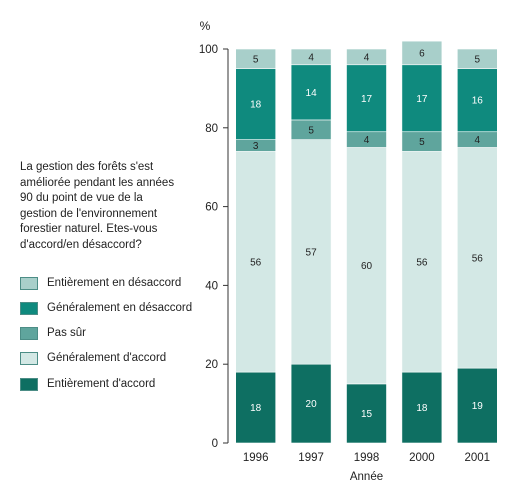  Describe the element at coordinates (256, 146) in the screenshot. I see `data-label: 3` at that location.